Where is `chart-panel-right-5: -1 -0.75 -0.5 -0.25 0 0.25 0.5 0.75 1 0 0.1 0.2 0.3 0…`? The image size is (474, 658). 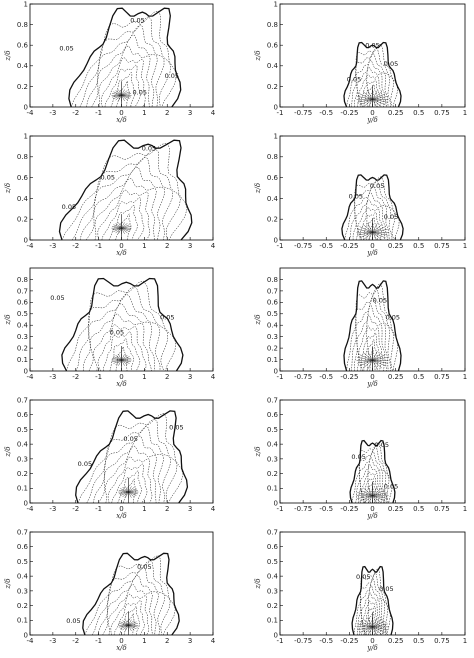 chart-panel-right-5: -1 -0.75 -0.5 -0.25 0 0.25 0.5 0.75 1 0 0.1 0.2 0.3 0… is located at coordinates (360, 590).